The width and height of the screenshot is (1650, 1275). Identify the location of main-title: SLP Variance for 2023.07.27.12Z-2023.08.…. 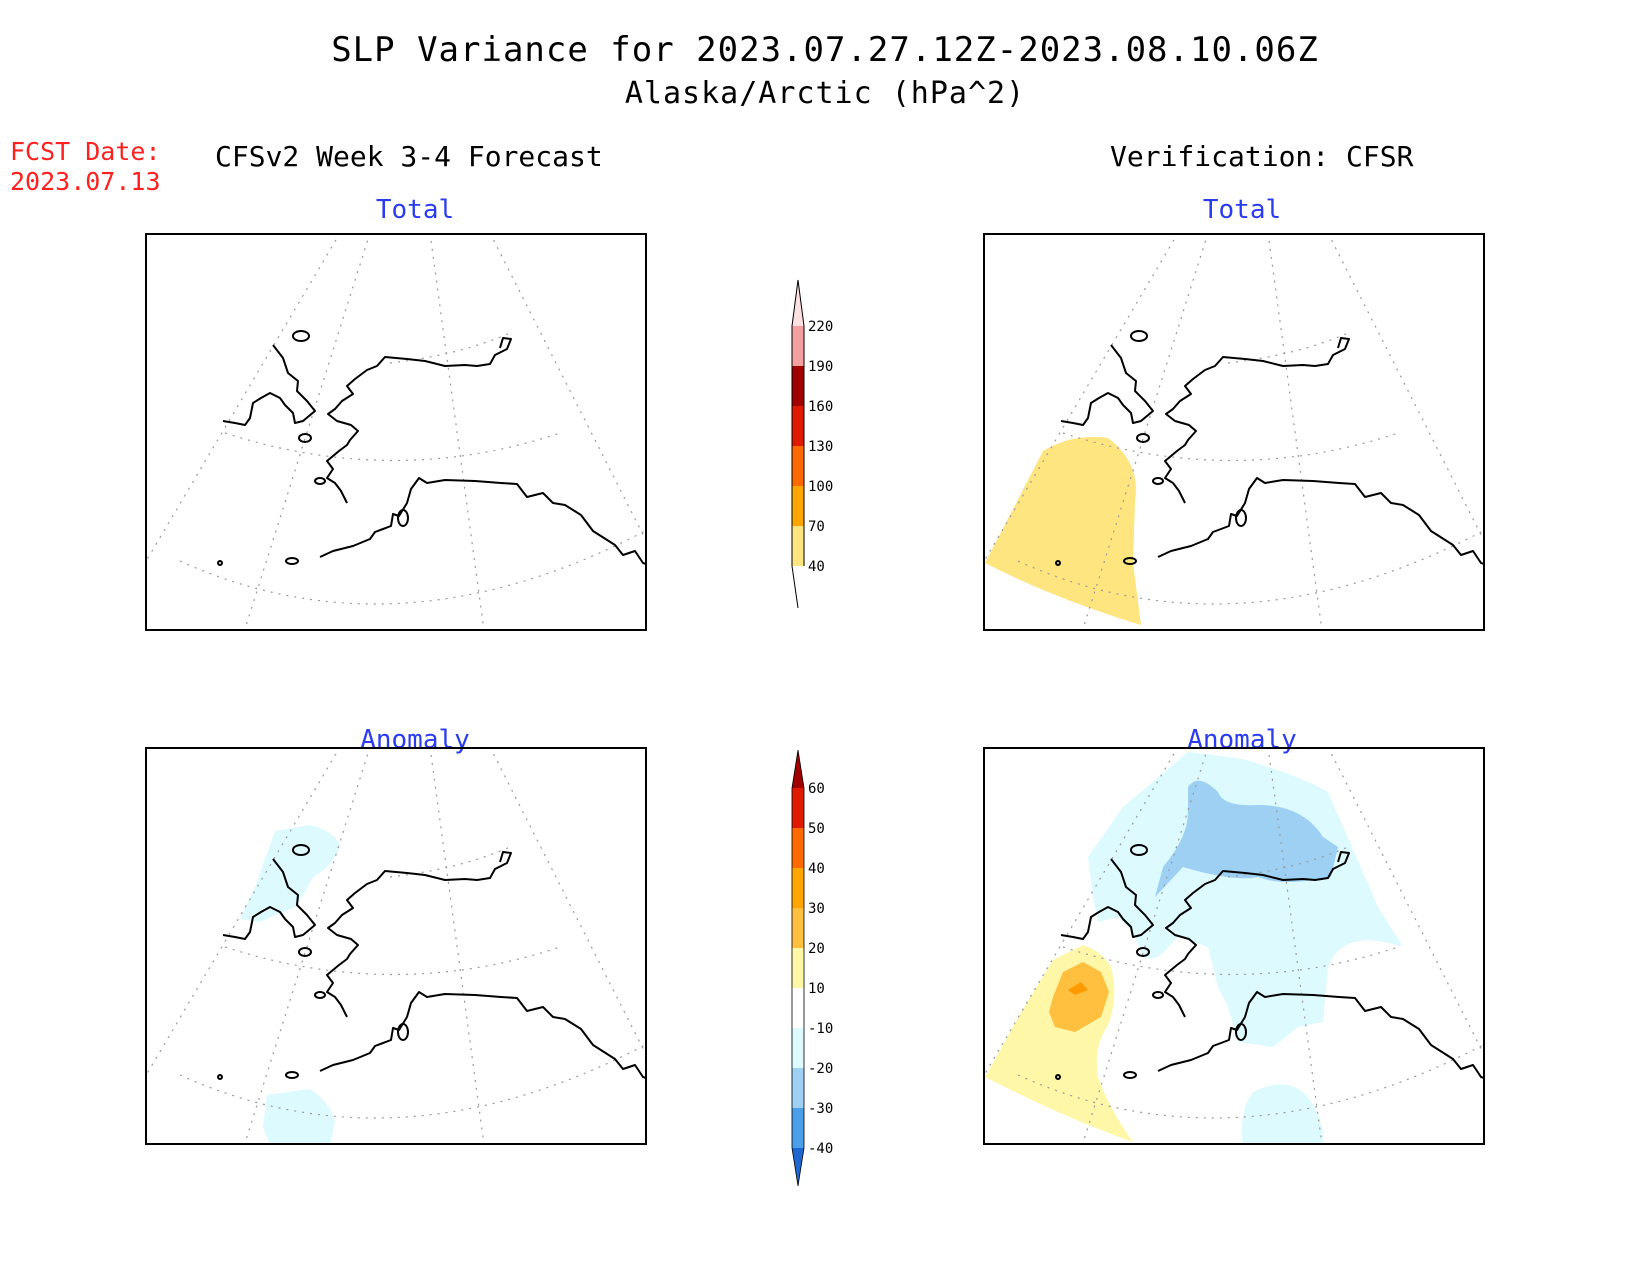
(825, 50).